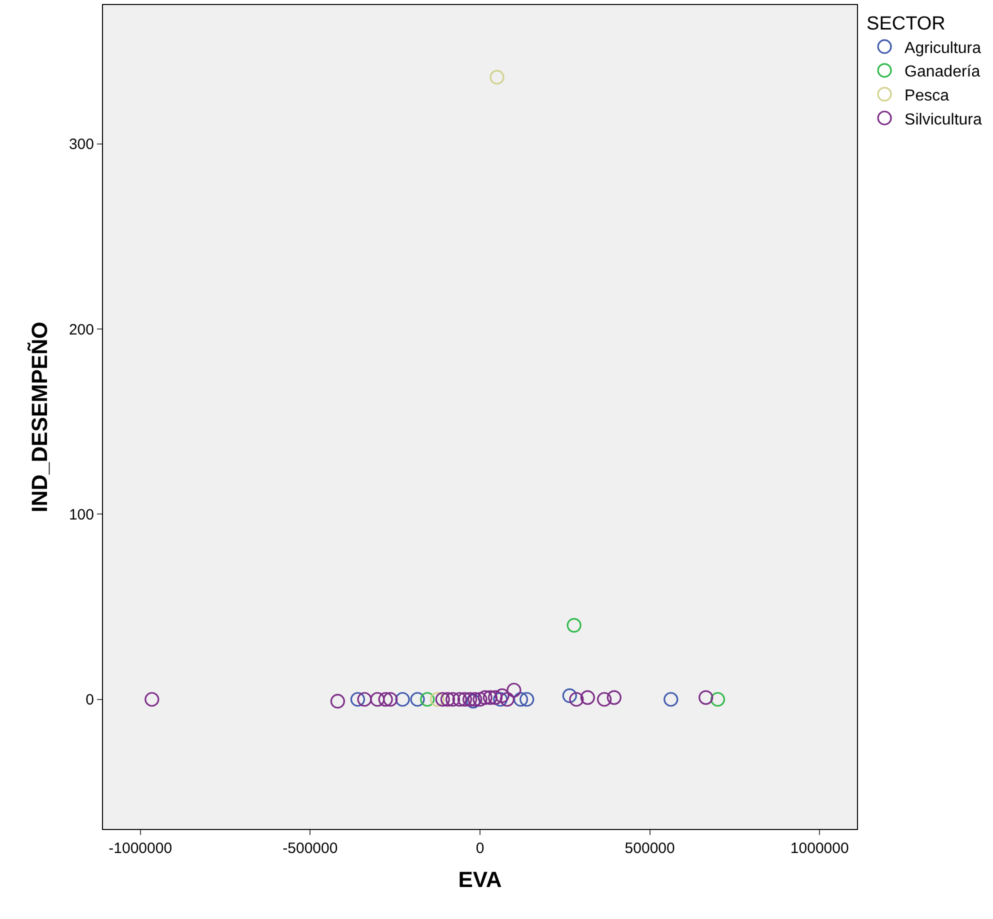 Image resolution: width=993 pixels, height=919 pixels. I want to click on x-tick-label: -1000000, so click(140, 848).